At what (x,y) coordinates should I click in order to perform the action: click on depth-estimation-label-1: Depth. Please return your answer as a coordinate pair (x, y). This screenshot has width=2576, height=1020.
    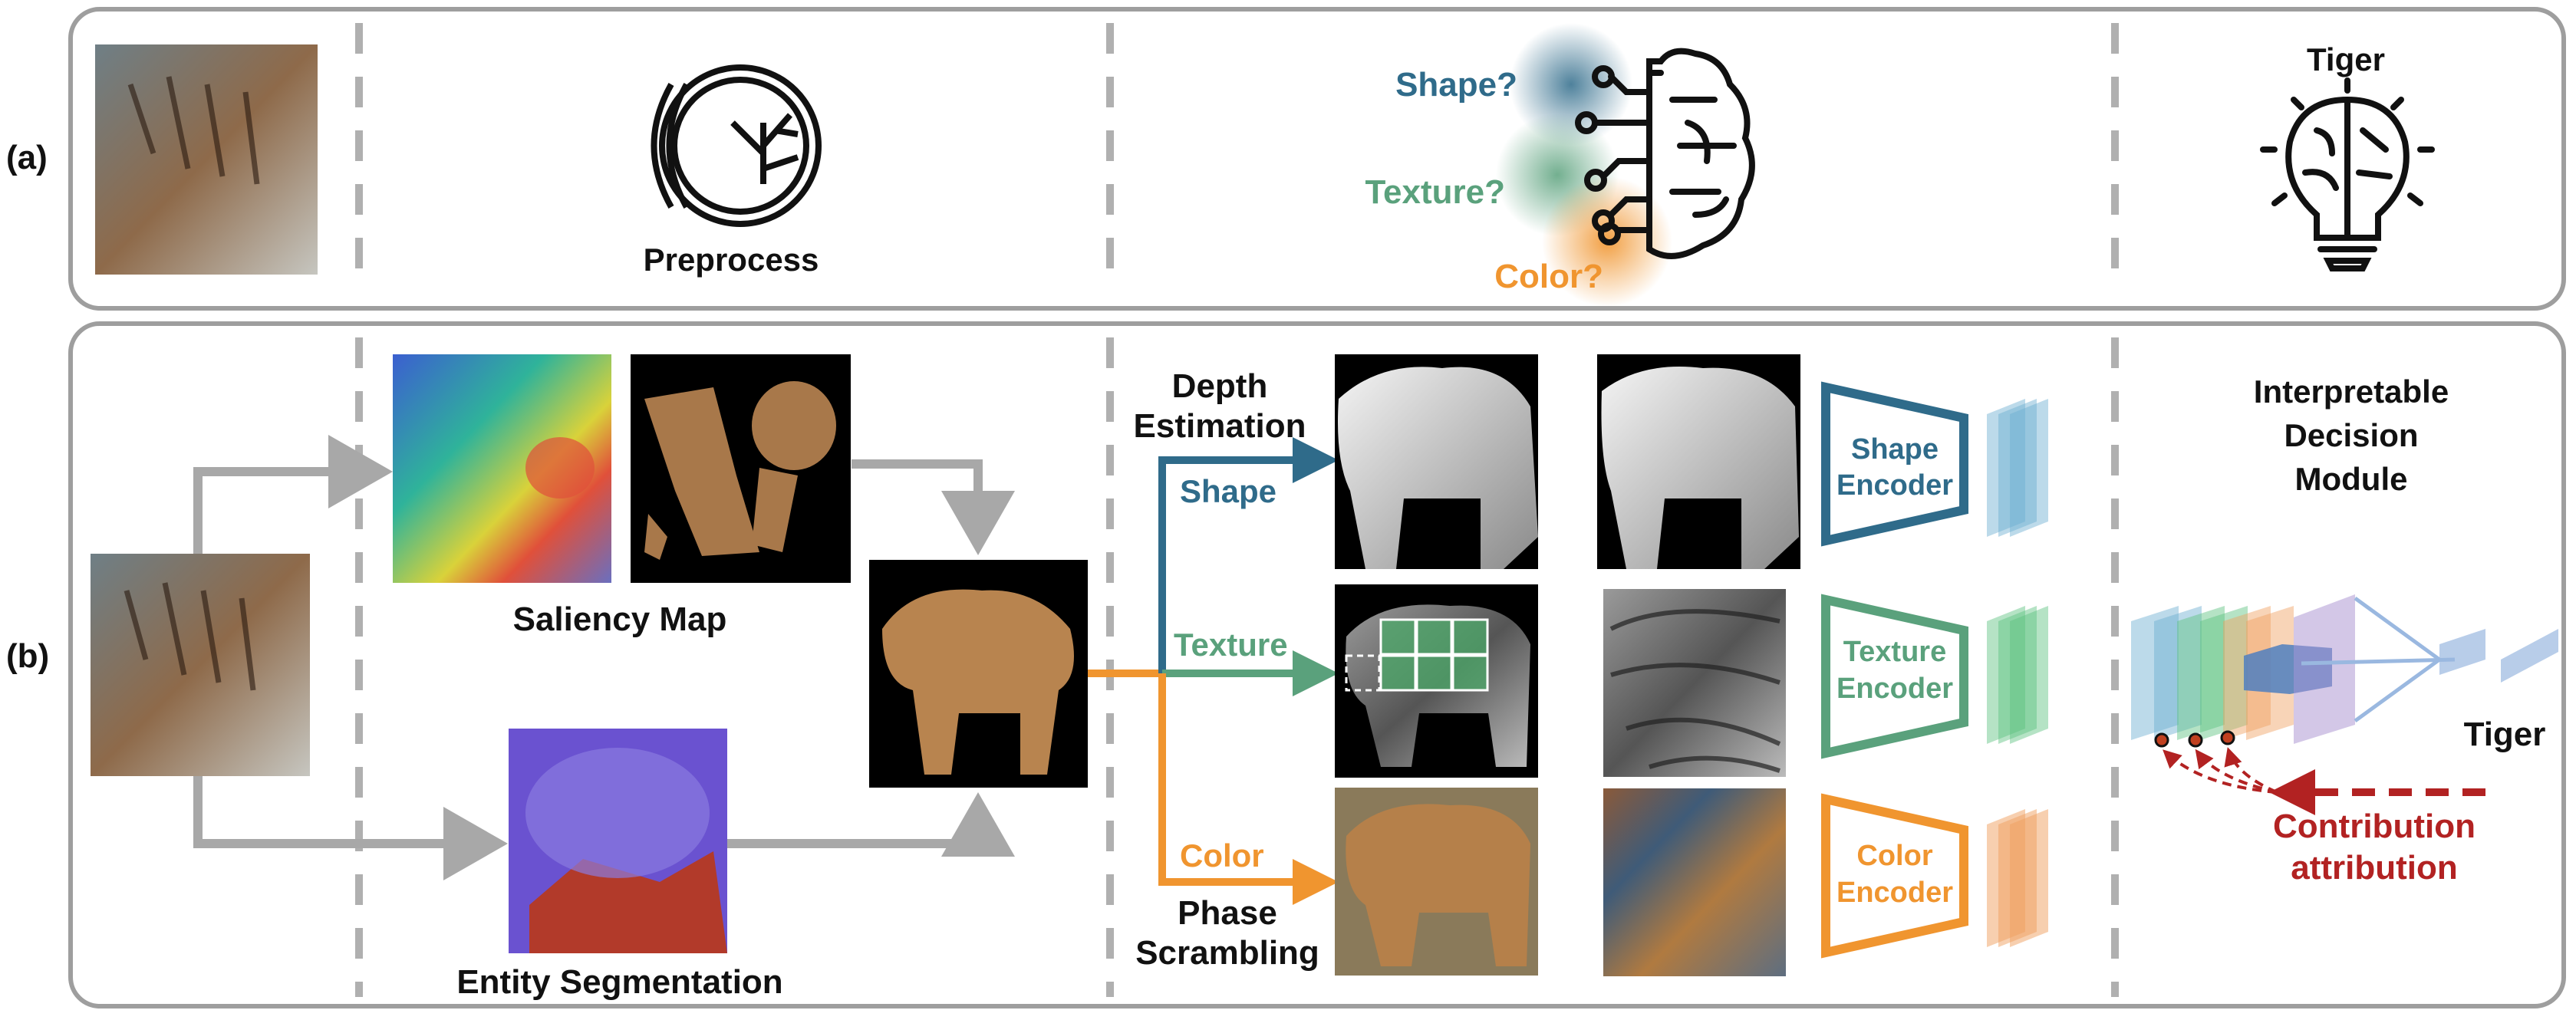
    Looking at the image, I should click on (1220, 386).